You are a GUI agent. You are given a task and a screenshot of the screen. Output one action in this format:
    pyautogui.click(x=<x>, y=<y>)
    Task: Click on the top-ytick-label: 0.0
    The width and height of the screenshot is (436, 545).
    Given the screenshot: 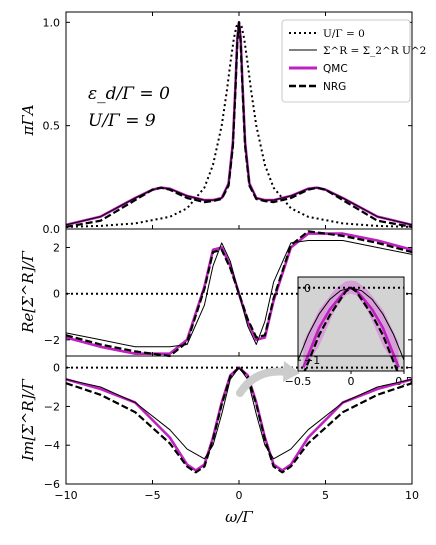 What is the action you would take?
    pyautogui.click(x=52, y=229)
    